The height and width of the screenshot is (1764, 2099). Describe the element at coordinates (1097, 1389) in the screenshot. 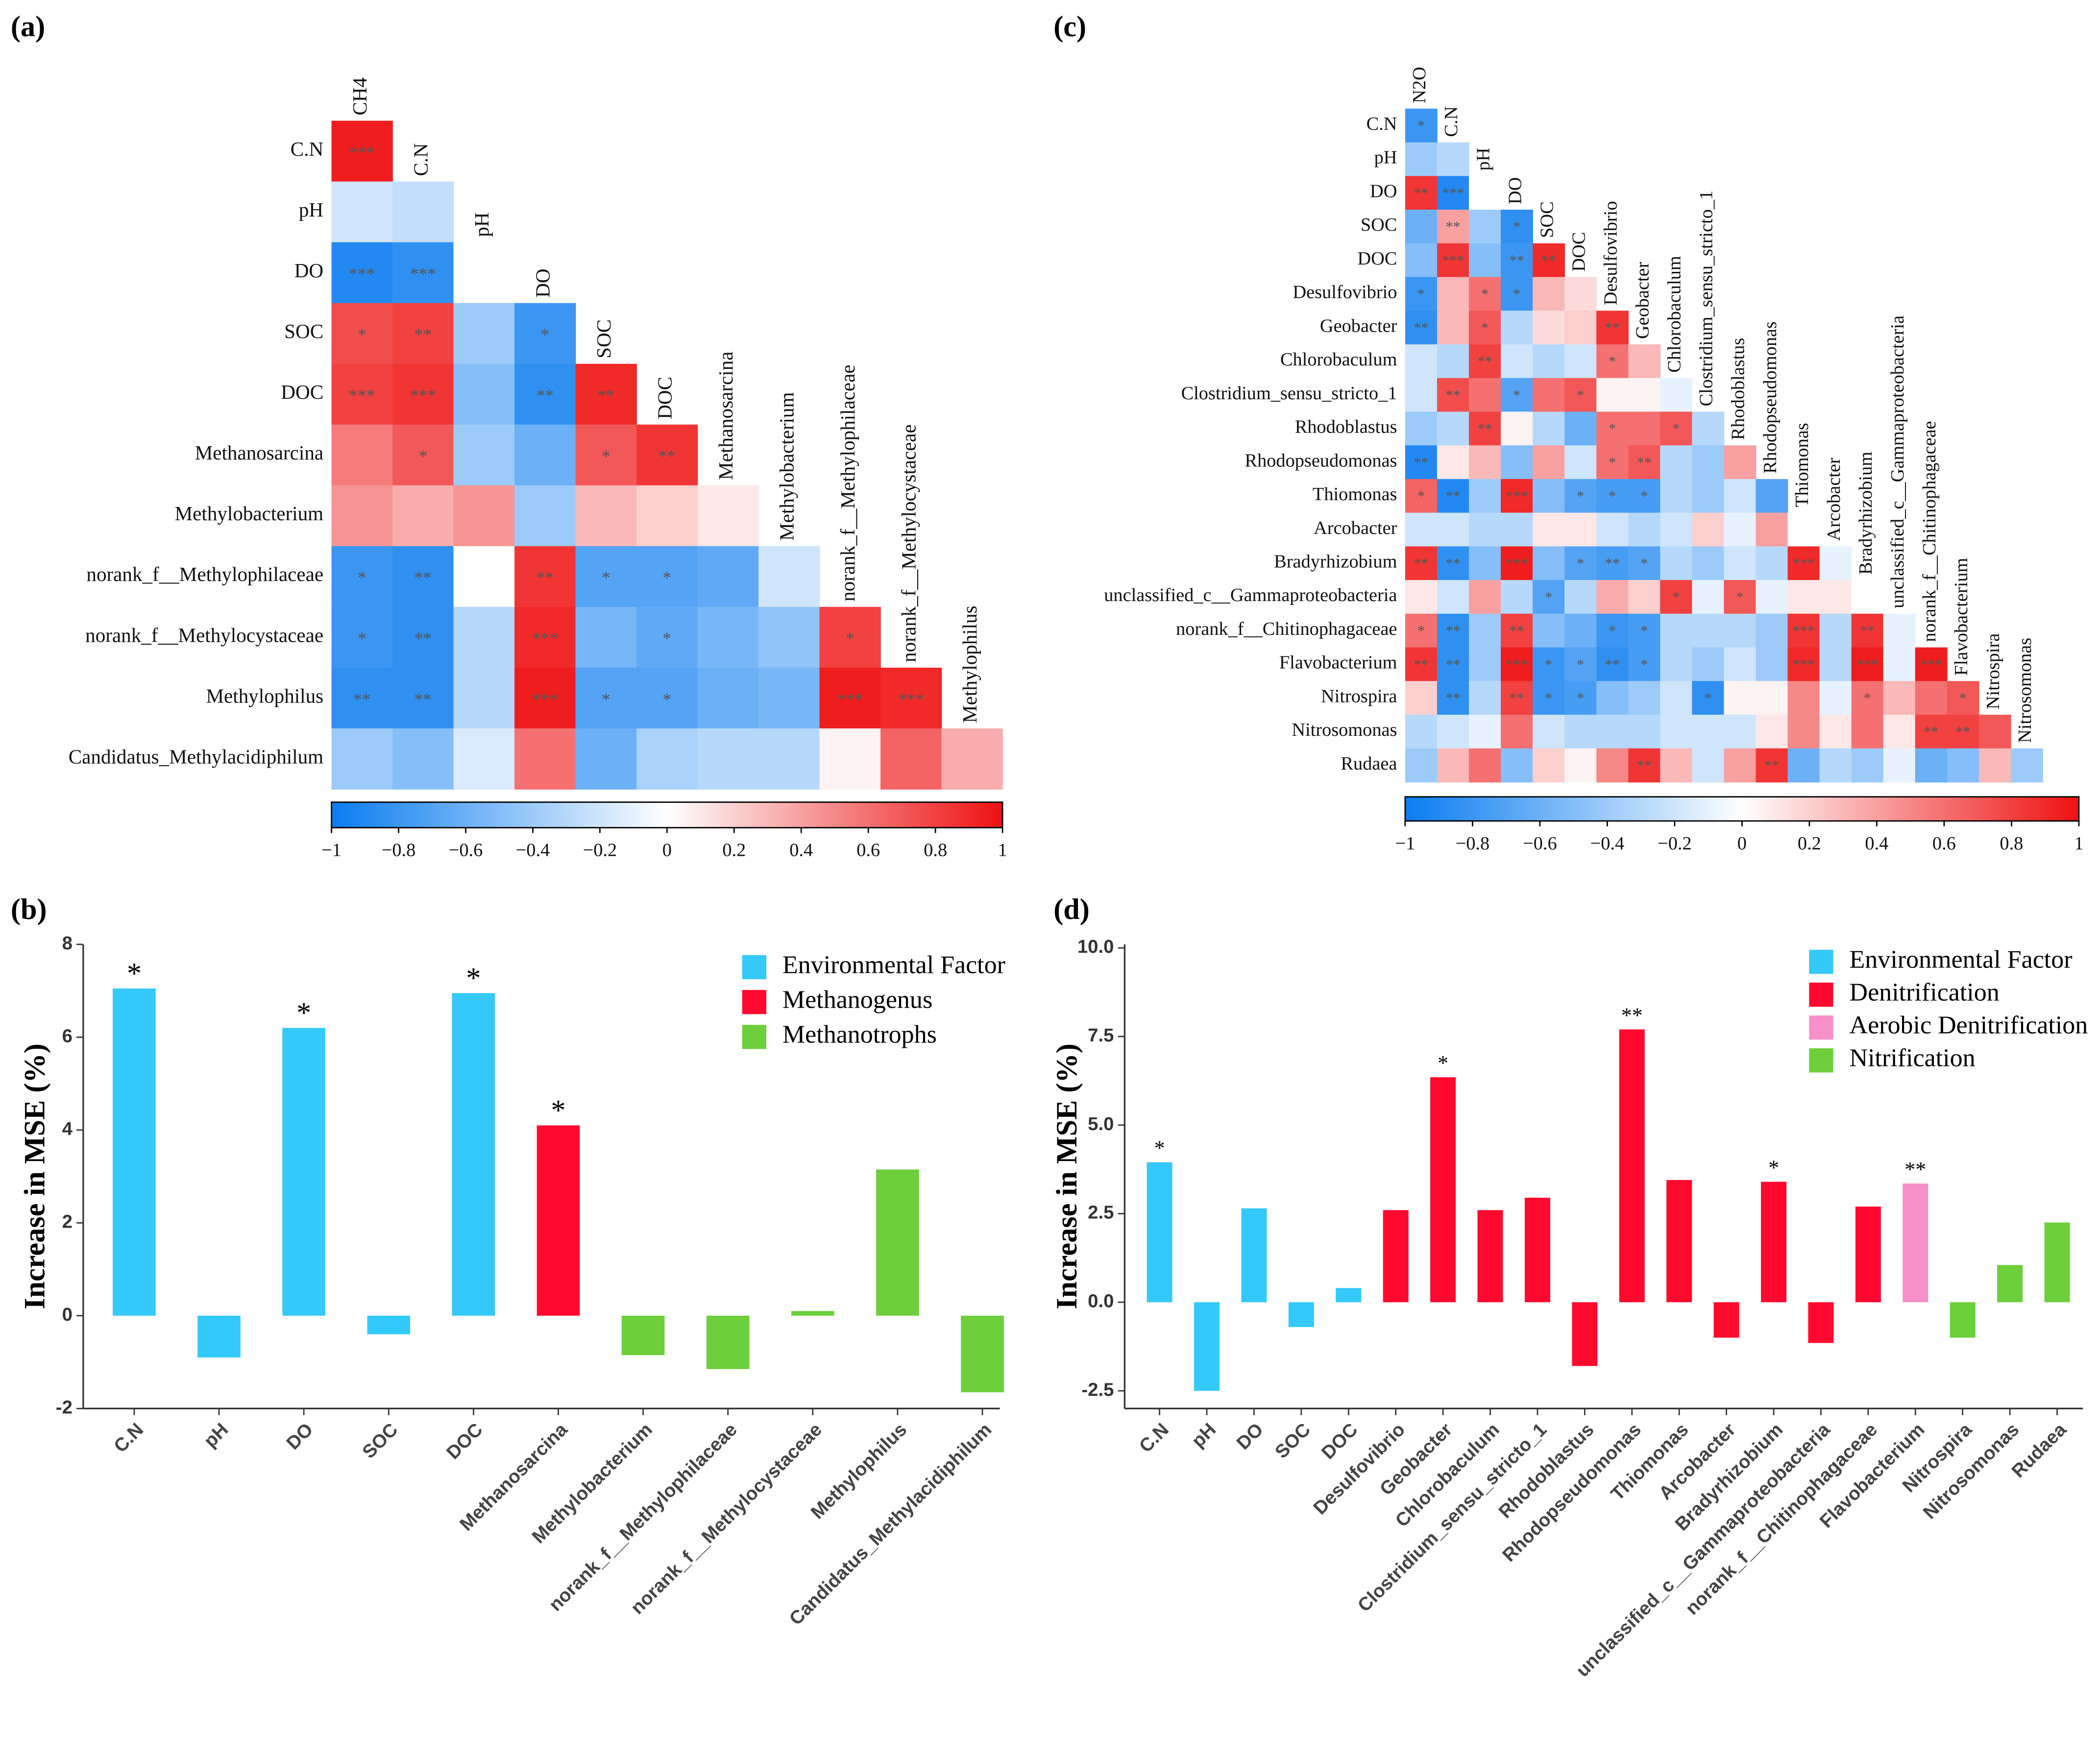

I see `y-tick-label: -2.5` at that location.